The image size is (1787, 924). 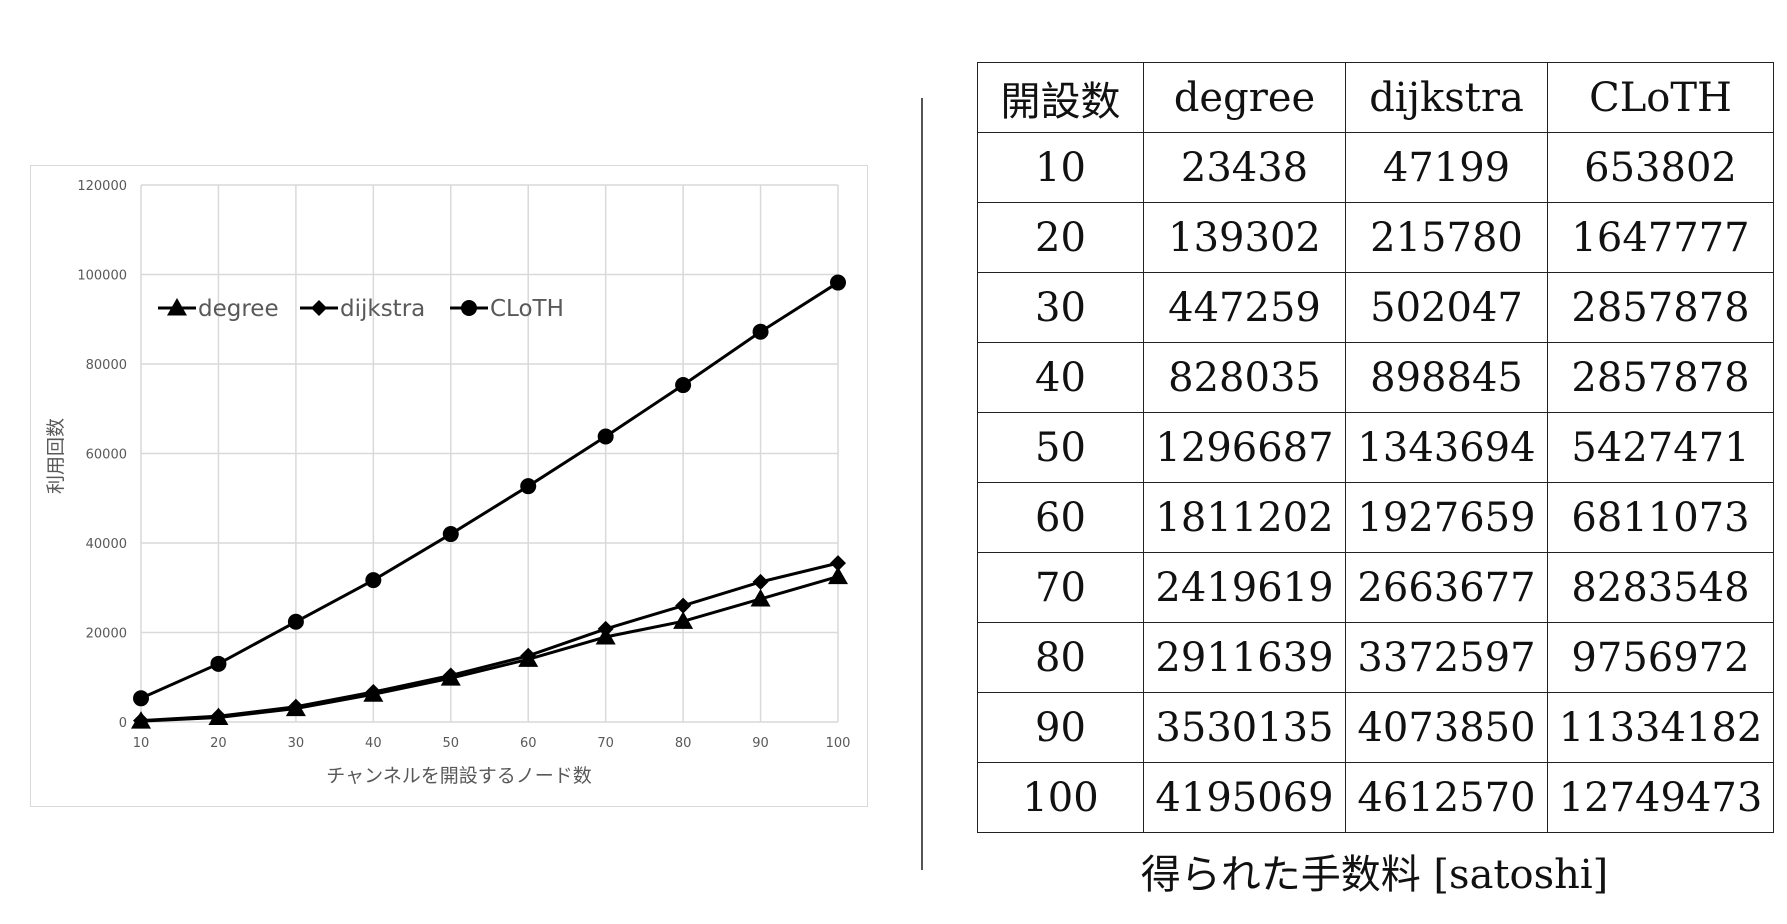 What do you see at coordinates (102, 276) in the screenshot?
I see `y-tick-label: 100000` at bounding box center [102, 276].